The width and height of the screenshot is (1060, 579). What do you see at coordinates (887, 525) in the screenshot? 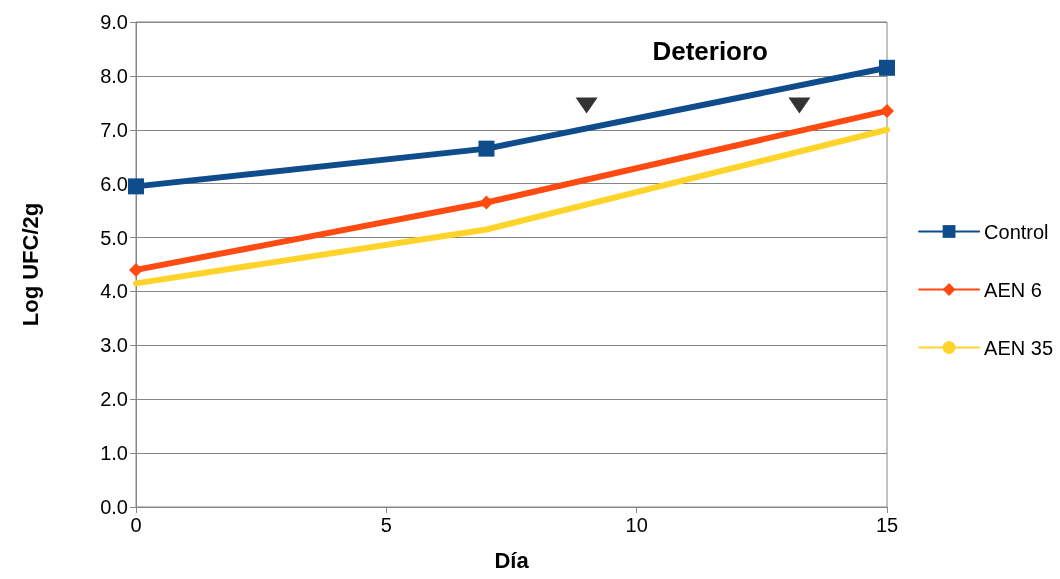
I see `x-tick-label: 15` at bounding box center [887, 525].